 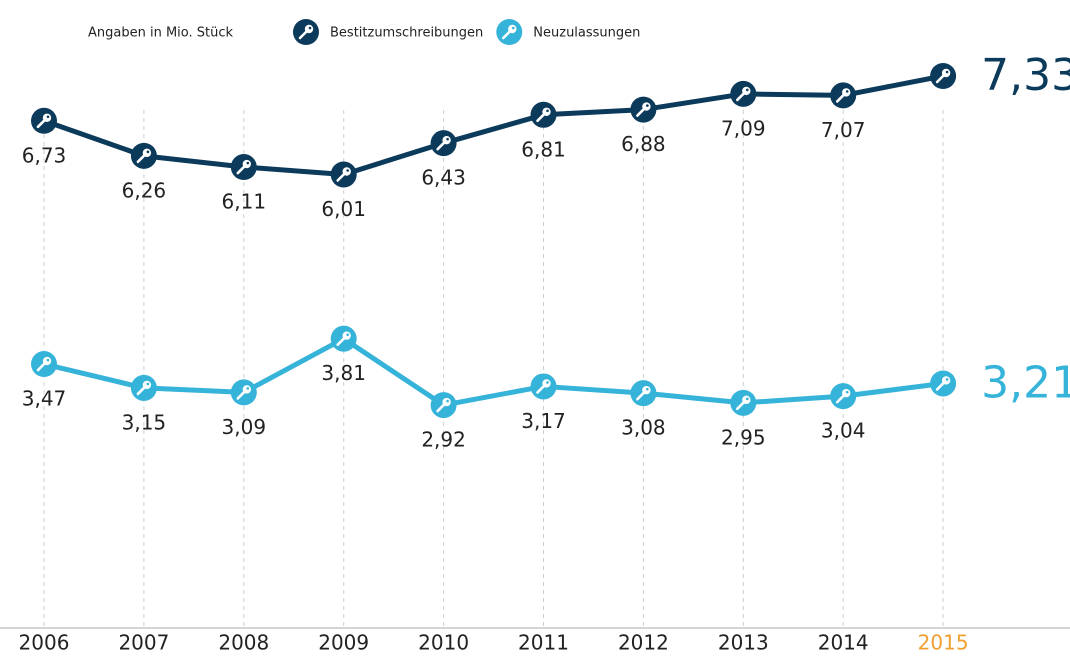 What do you see at coordinates (643, 643) in the screenshot?
I see `x-tick-label: 2012` at bounding box center [643, 643].